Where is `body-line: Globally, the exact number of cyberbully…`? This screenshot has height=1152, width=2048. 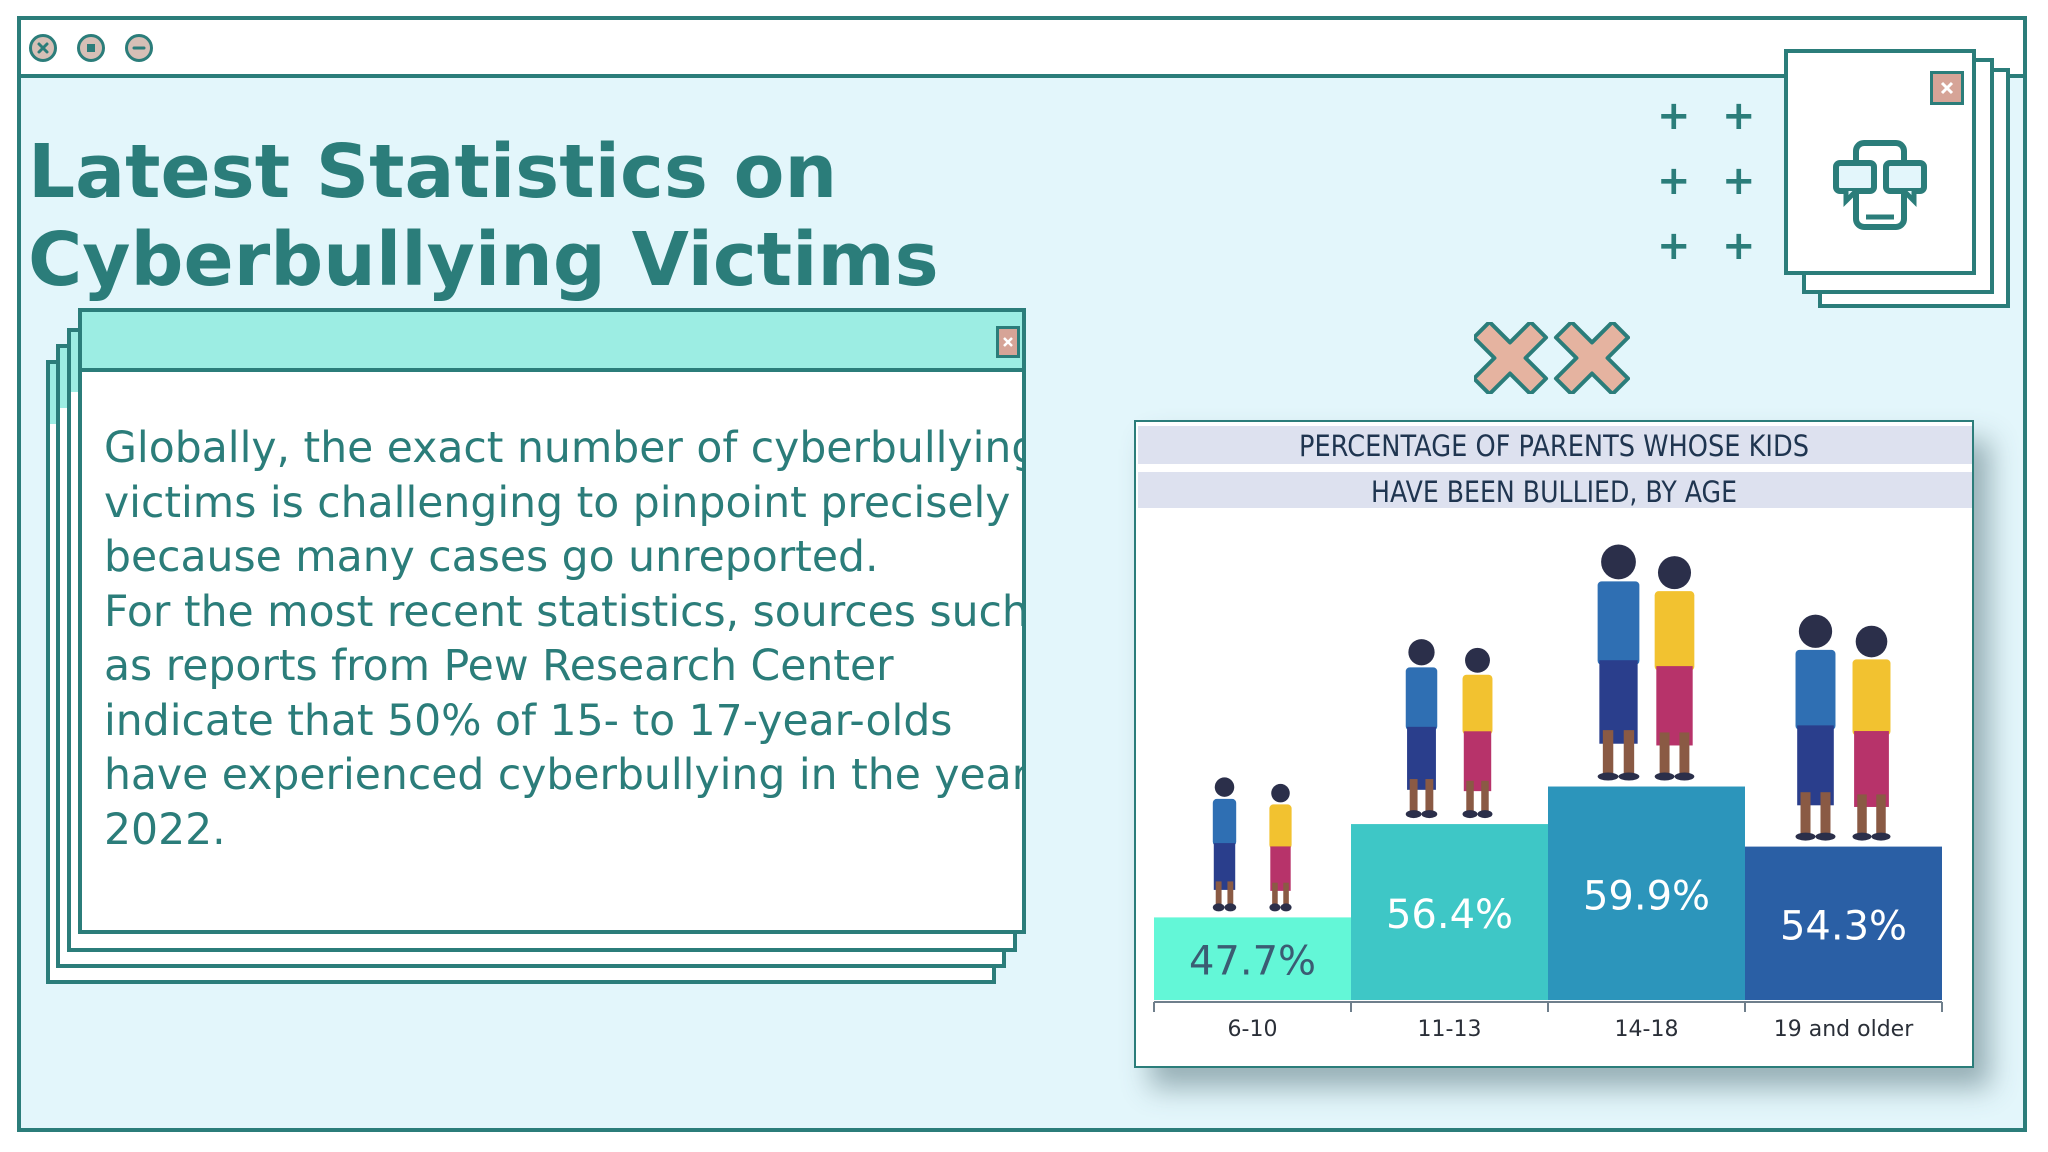
body-line: Globally, the exact number of cyberbully… is located at coordinates (563, 448).